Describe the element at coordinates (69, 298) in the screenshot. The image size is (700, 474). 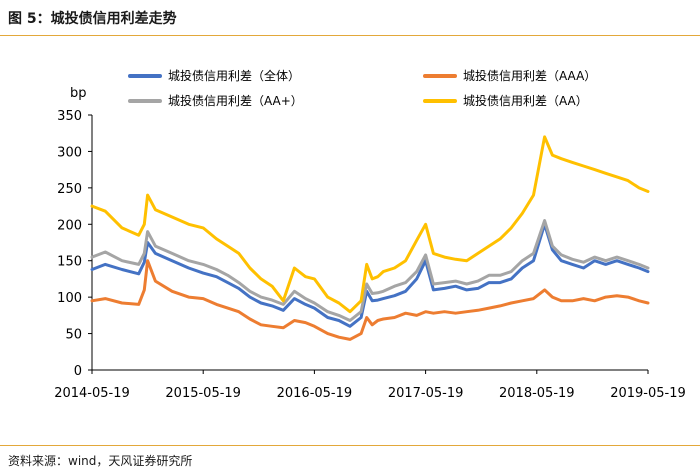
I see `y-tick-label: 100` at that location.